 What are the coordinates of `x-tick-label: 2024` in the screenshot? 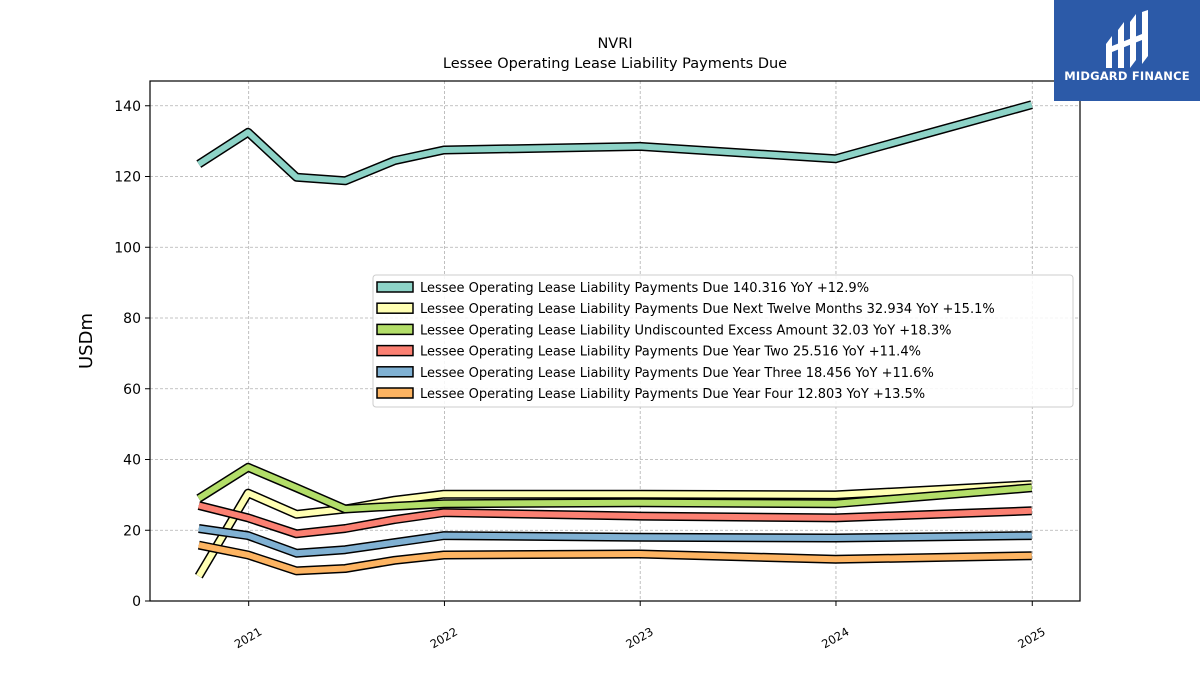 It's located at (835, 637).